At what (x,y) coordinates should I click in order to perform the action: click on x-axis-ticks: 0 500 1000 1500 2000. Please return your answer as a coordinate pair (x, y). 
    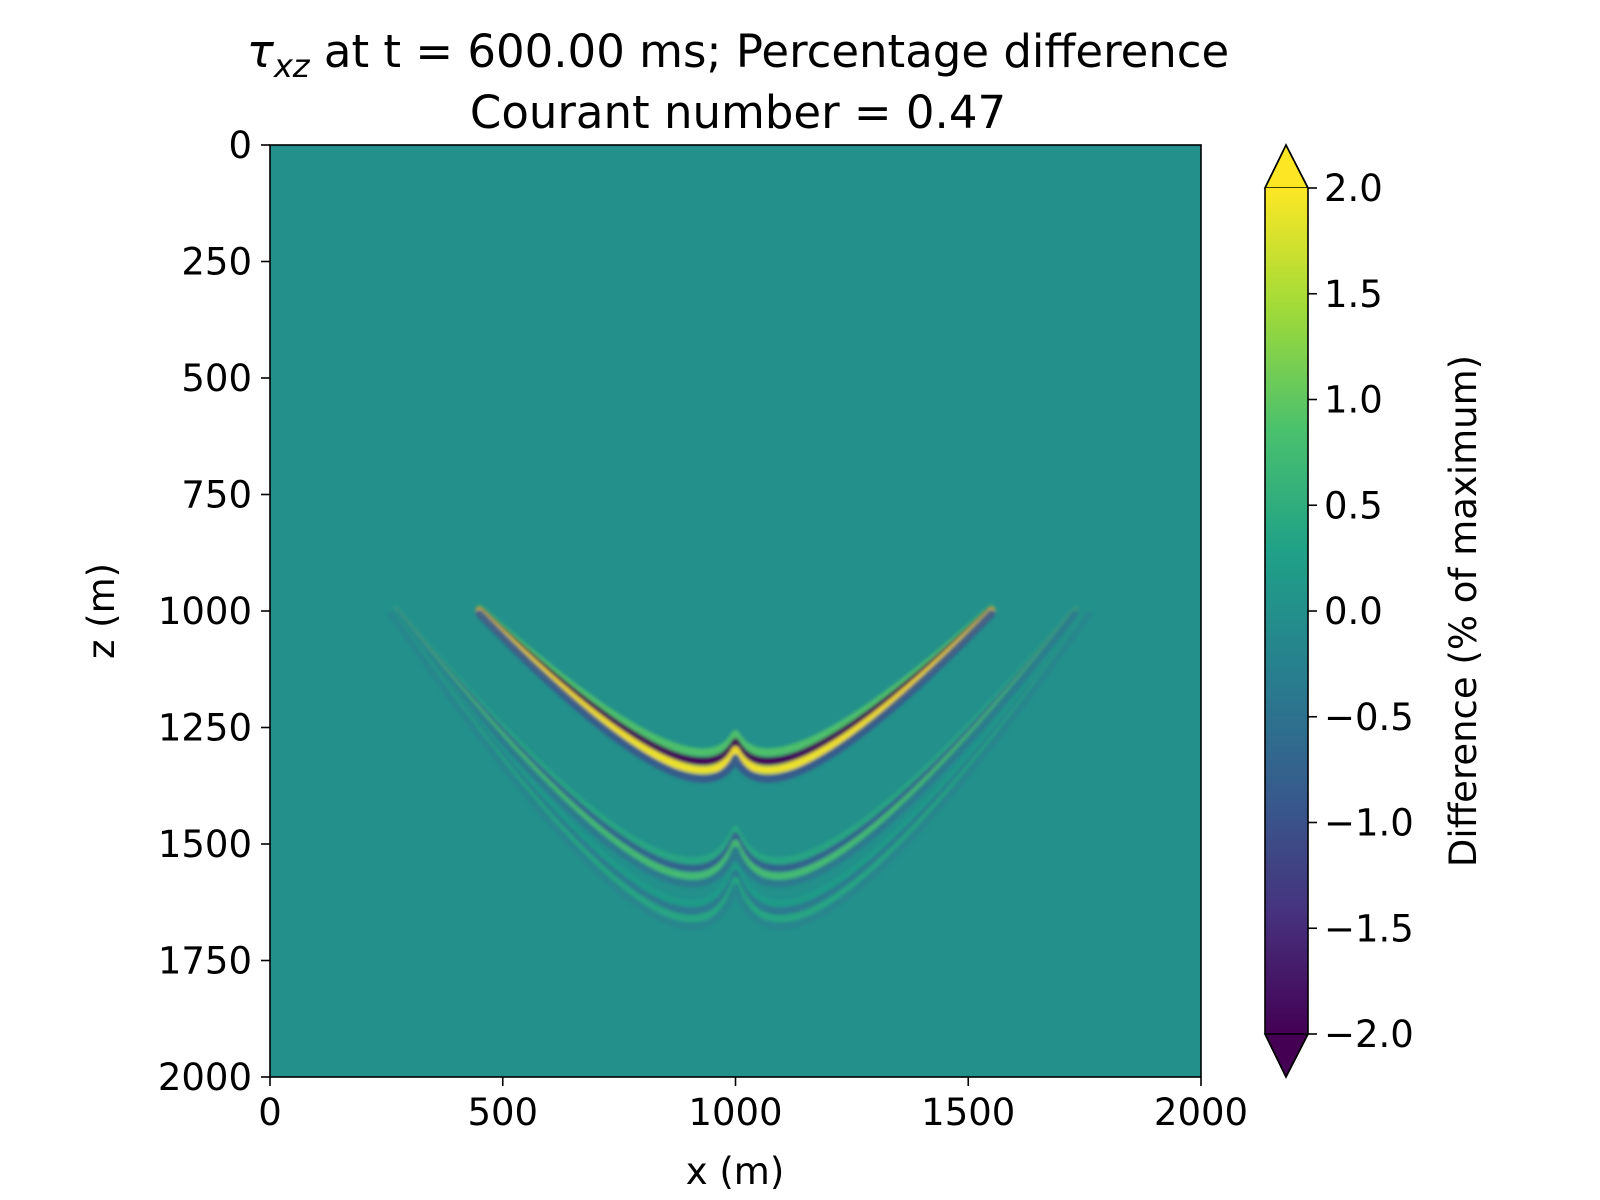
    Looking at the image, I should click on (753, 1105).